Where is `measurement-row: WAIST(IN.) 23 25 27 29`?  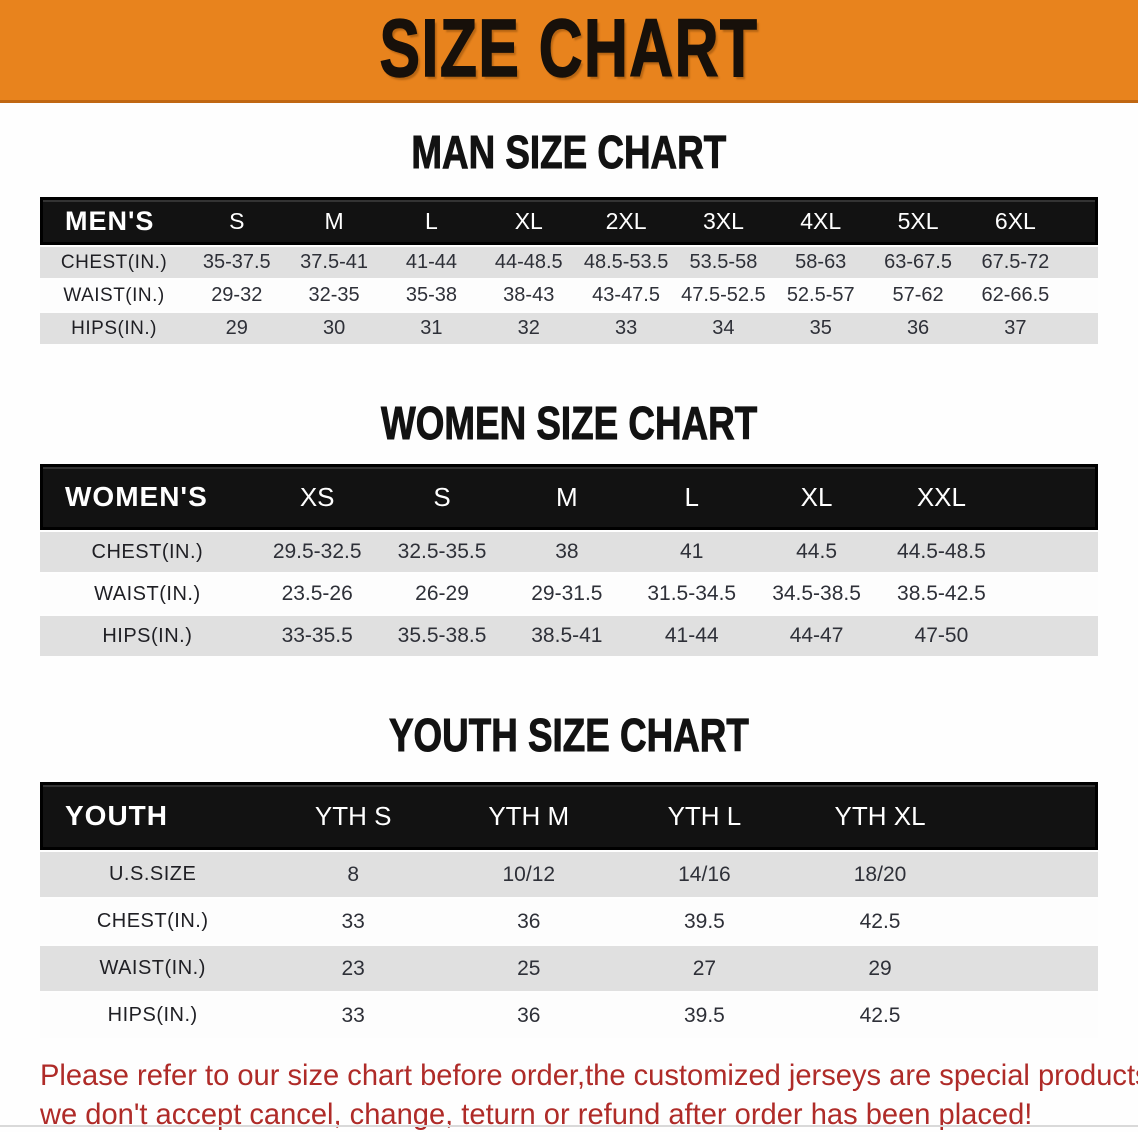
measurement-row: WAIST(IN.) 23 25 27 29 is located at coordinates (569, 968).